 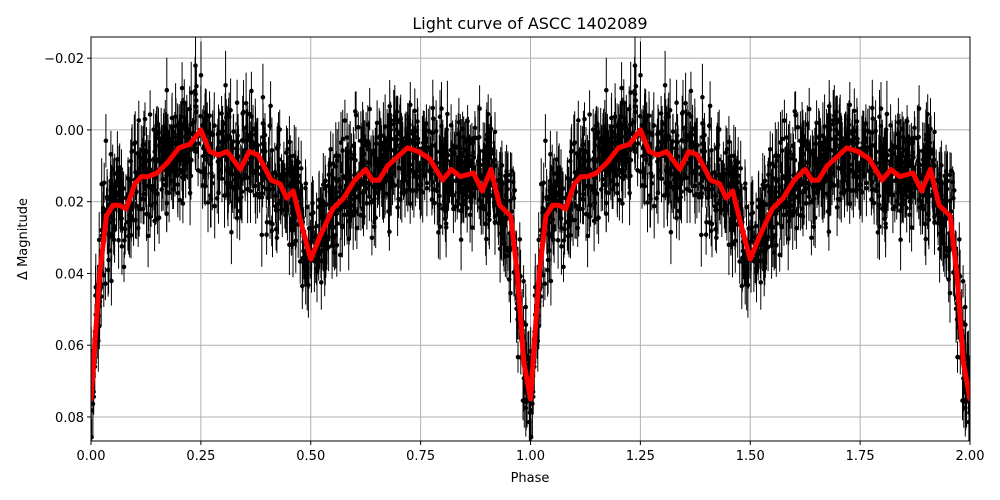 What do you see at coordinates (640, 456) in the screenshot?
I see `x-tick-label: 1.25` at bounding box center [640, 456].